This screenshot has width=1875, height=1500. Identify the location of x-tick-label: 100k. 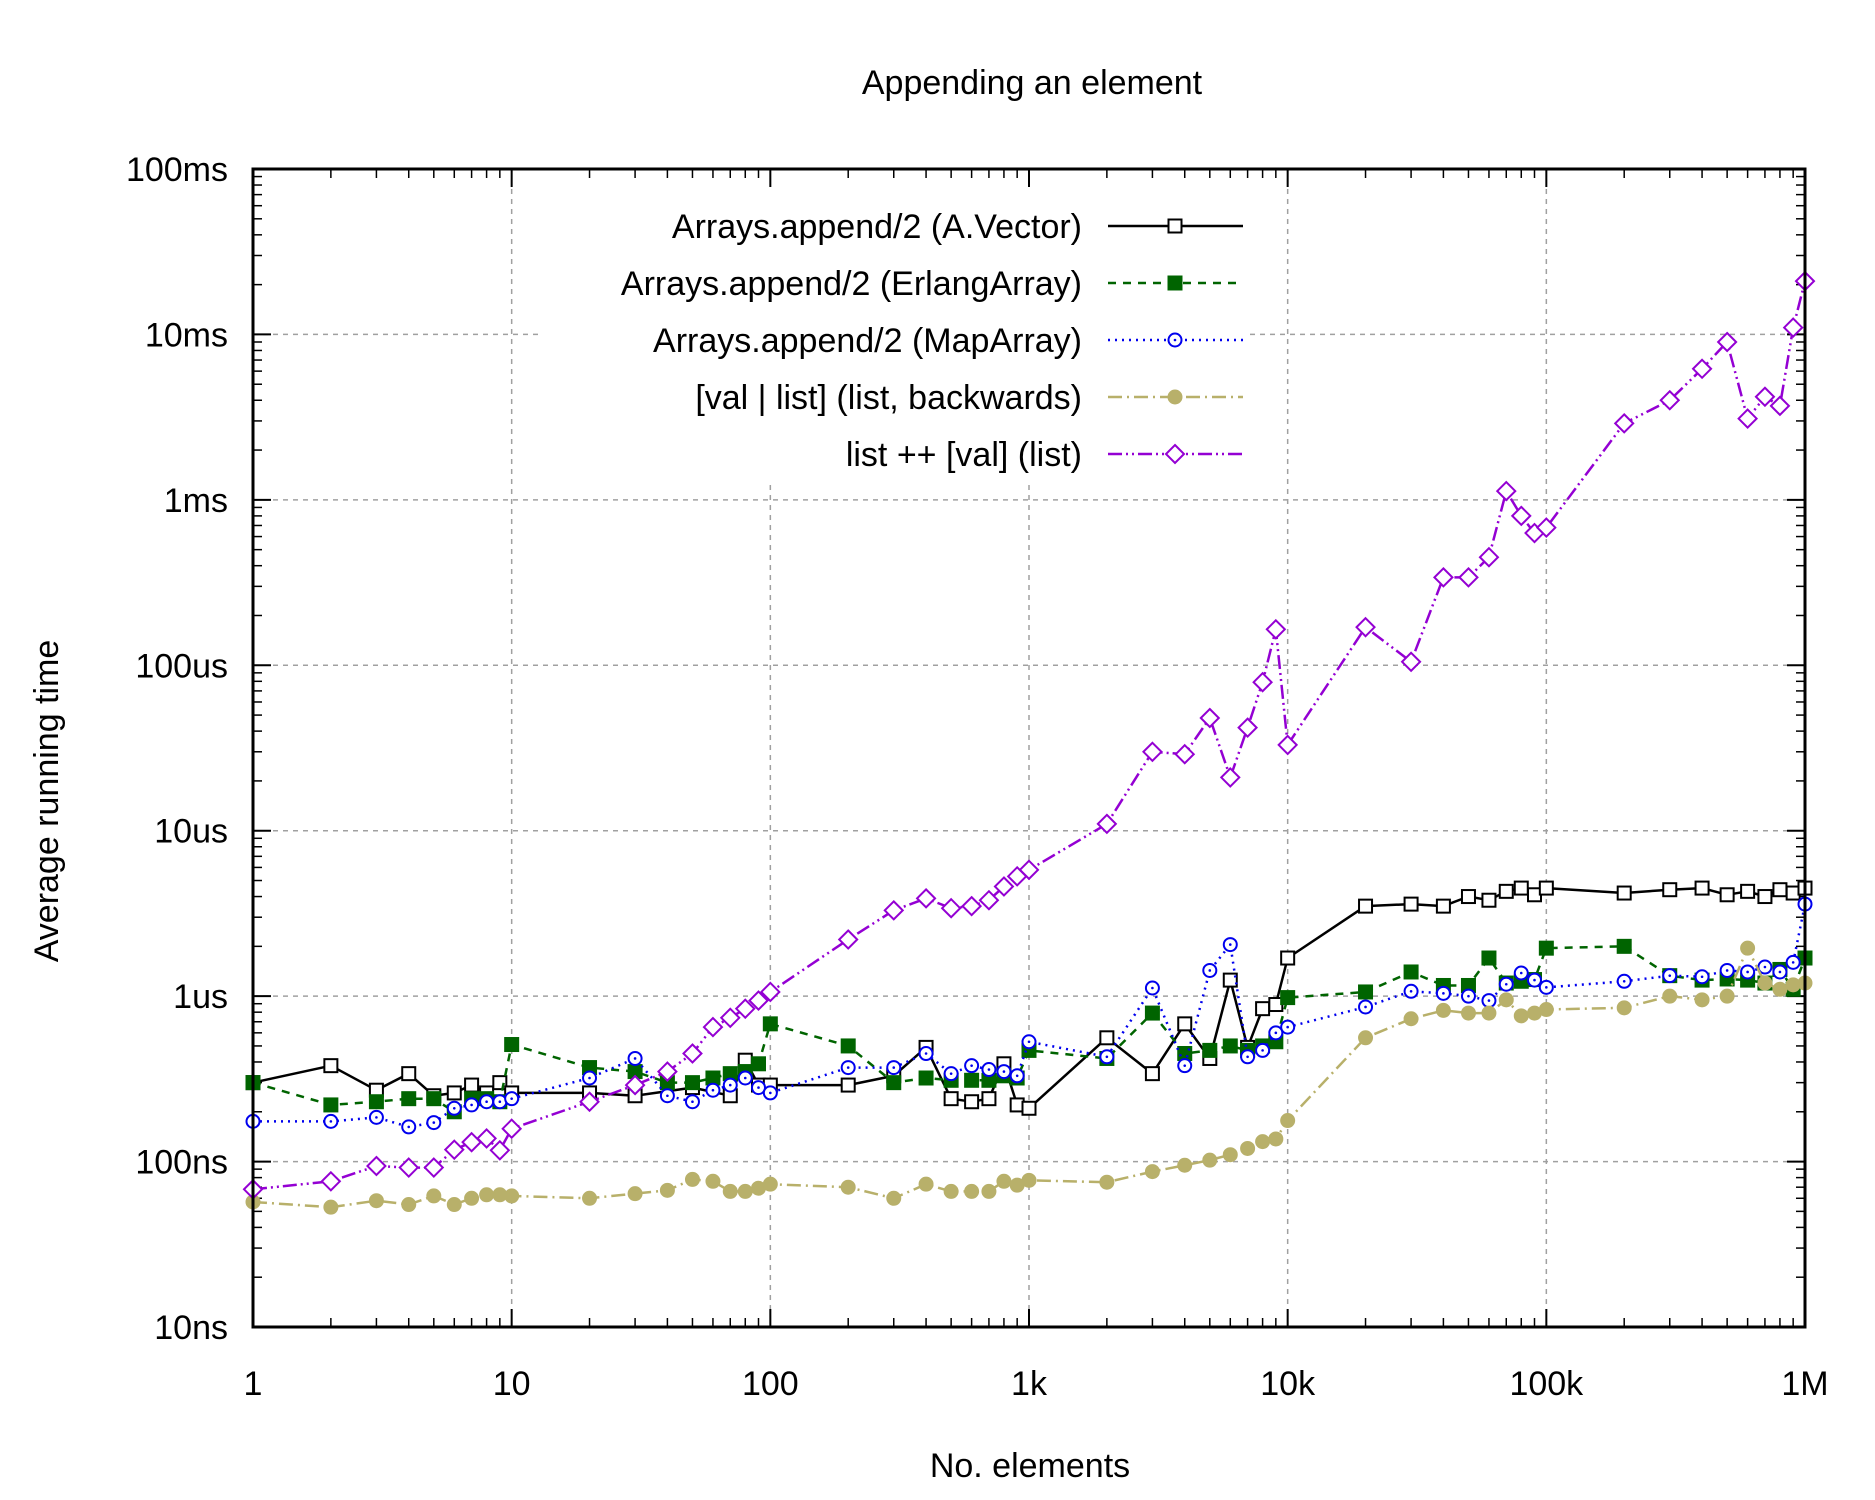
(1546, 1384).